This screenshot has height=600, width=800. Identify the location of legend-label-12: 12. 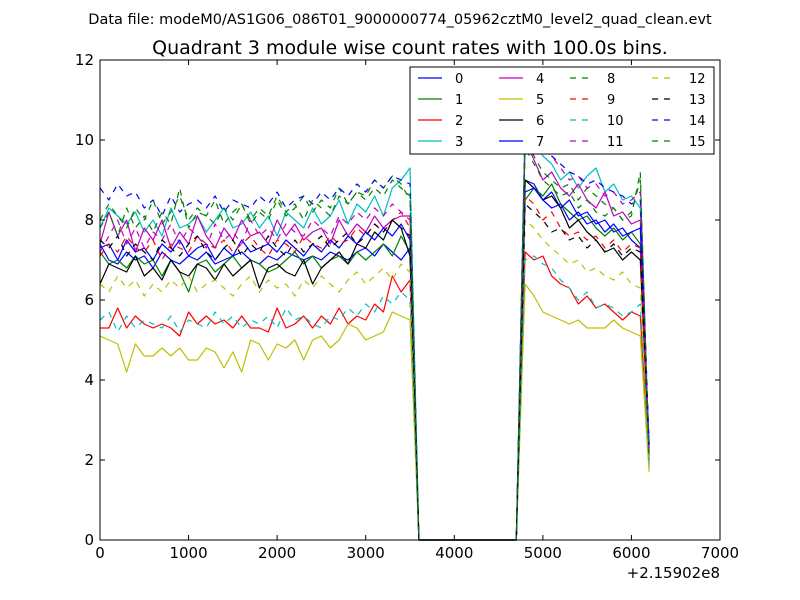
(697, 79).